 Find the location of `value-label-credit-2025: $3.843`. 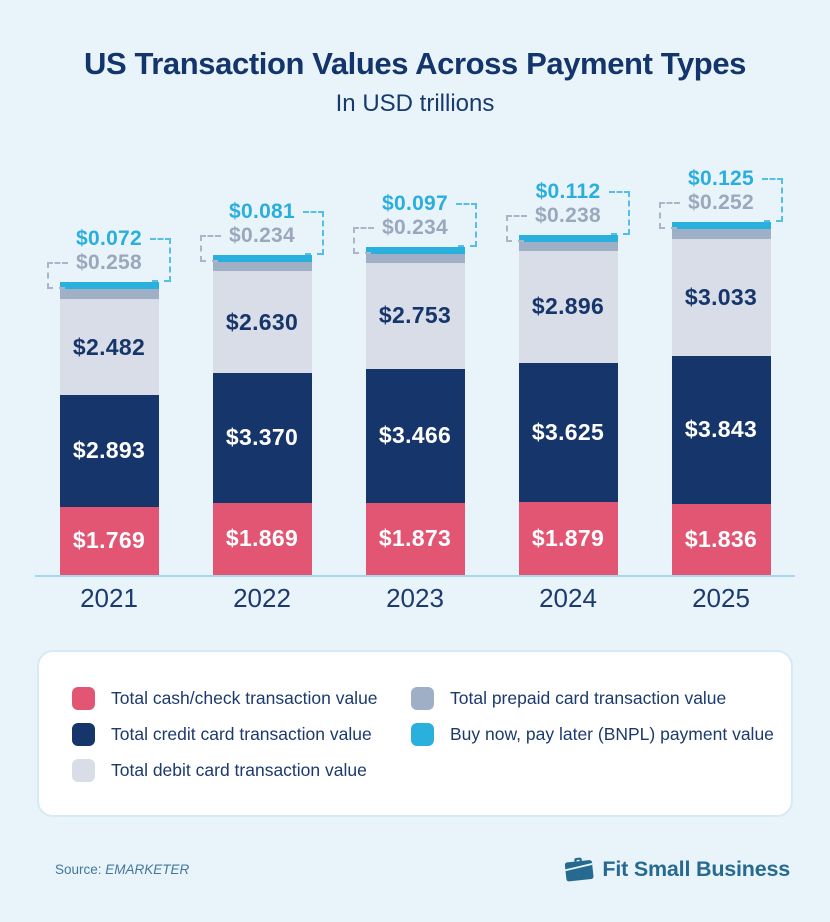

value-label-credit-2025: $3.843 is located at coordinates (721, 429).